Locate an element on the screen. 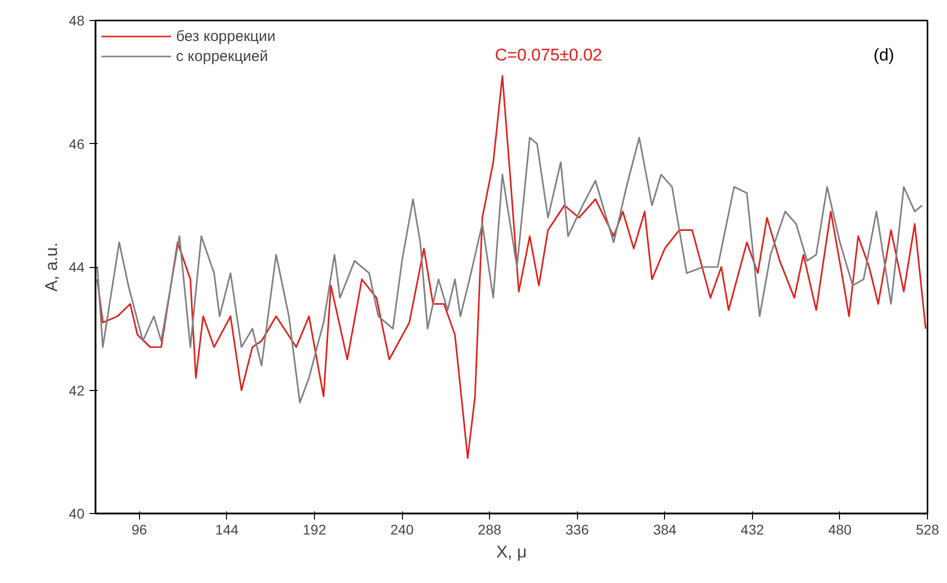  x-tick-label: 288 is located at coordinates (490, 530).